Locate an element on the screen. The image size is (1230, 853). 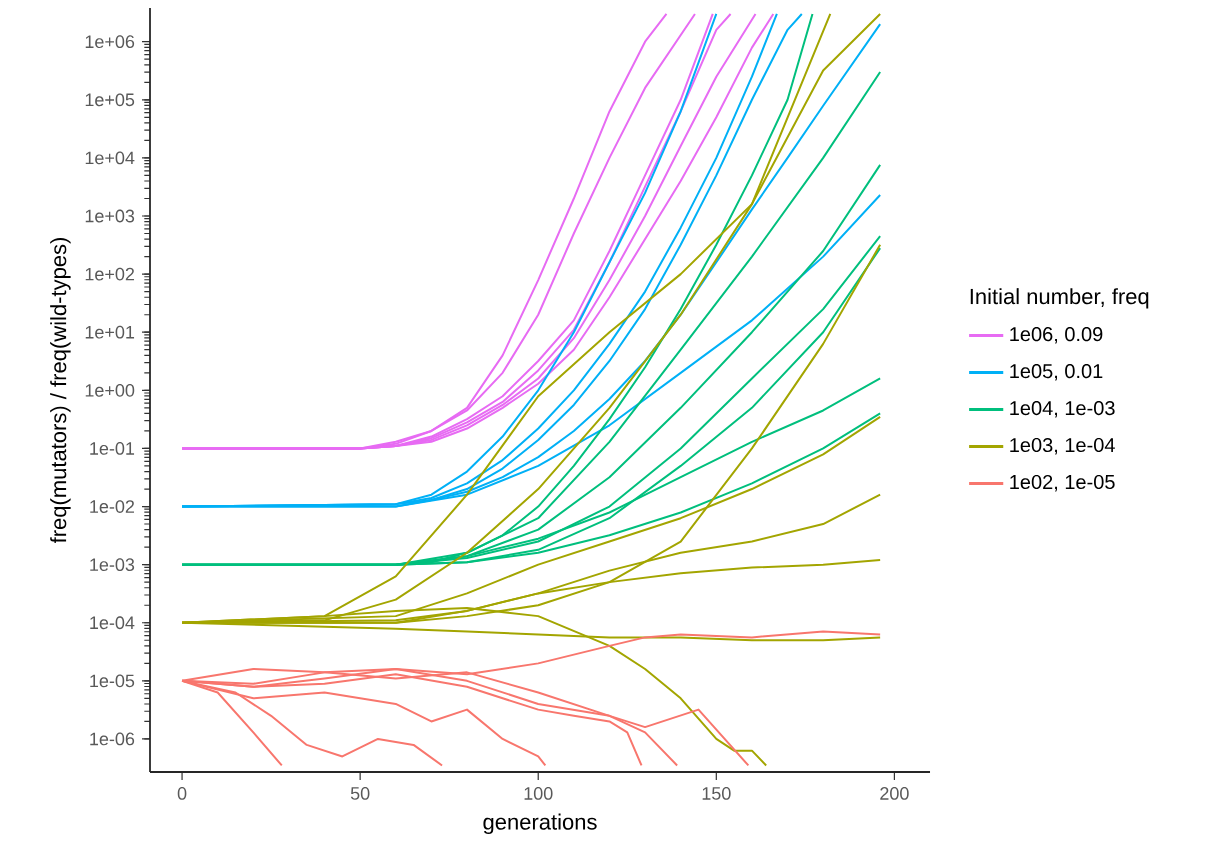
x-tick-label: 0 is located at coordinates (182, 793).